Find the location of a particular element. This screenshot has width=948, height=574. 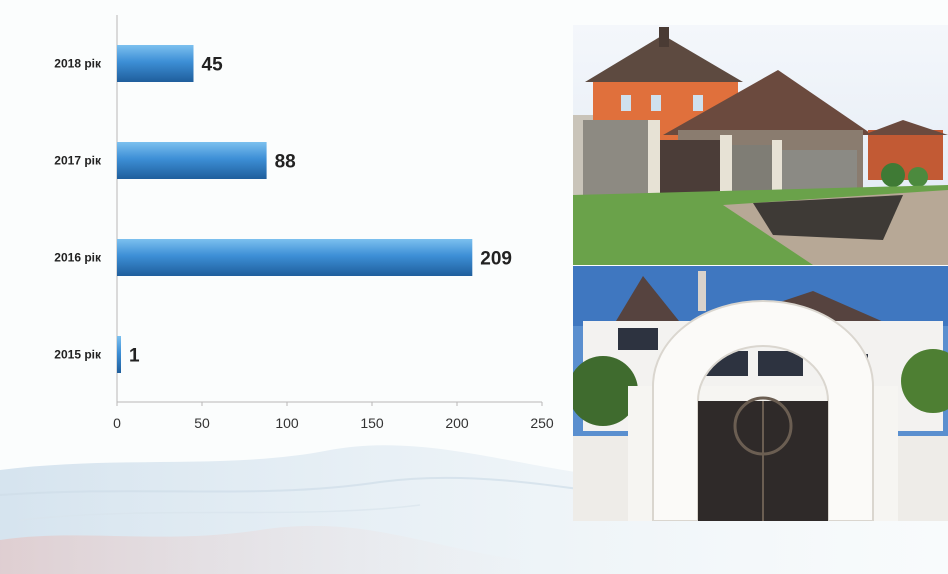

category-label: 2015 рік is located at coordinates (78, 355).